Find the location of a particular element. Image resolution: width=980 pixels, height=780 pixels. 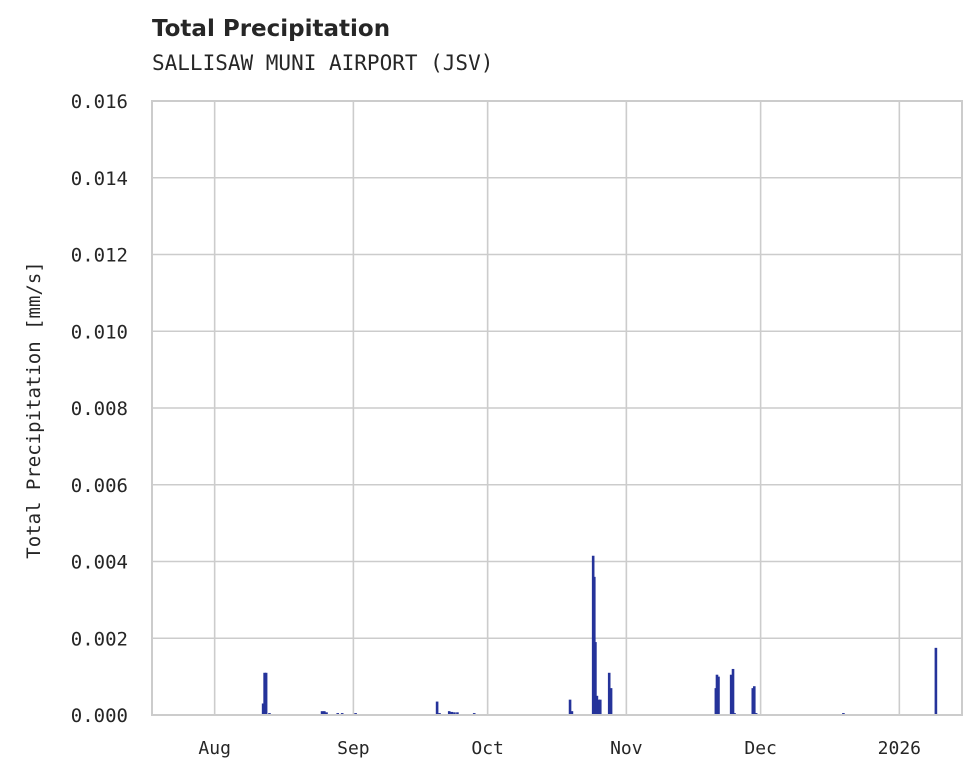

precipitation-series is located at coordinates (599, 635).